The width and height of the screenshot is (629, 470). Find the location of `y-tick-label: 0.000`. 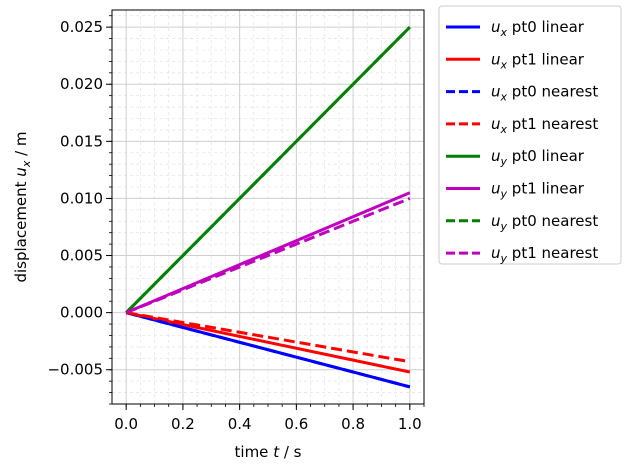

y-tick-label: 0.000 is located at coordinates (81, 313).